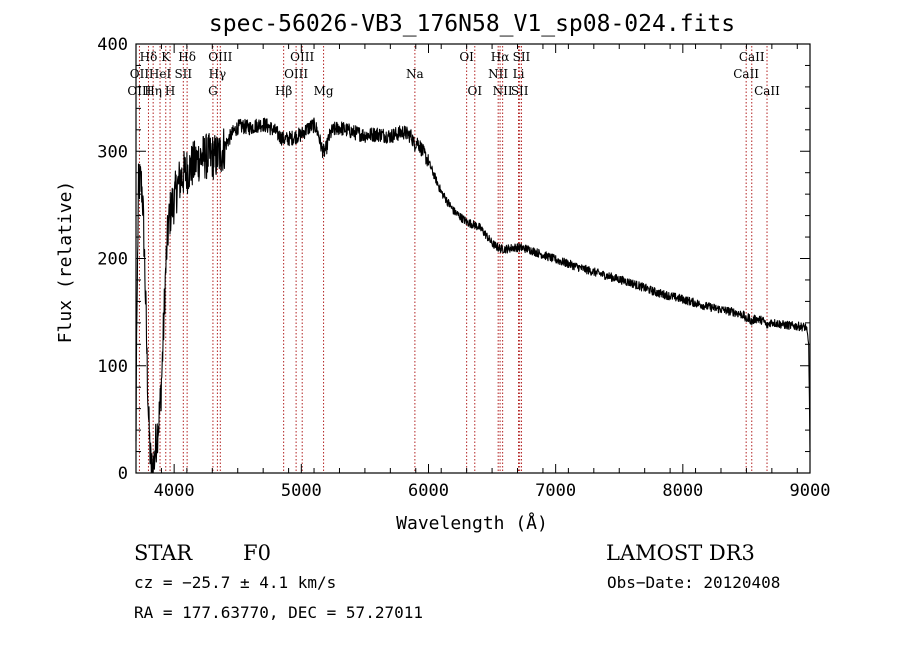 The image size is (900, 649). Describe the element at coordinates (174, 491) in the screenshot. I see `x-tick-label: 4000` at that location.